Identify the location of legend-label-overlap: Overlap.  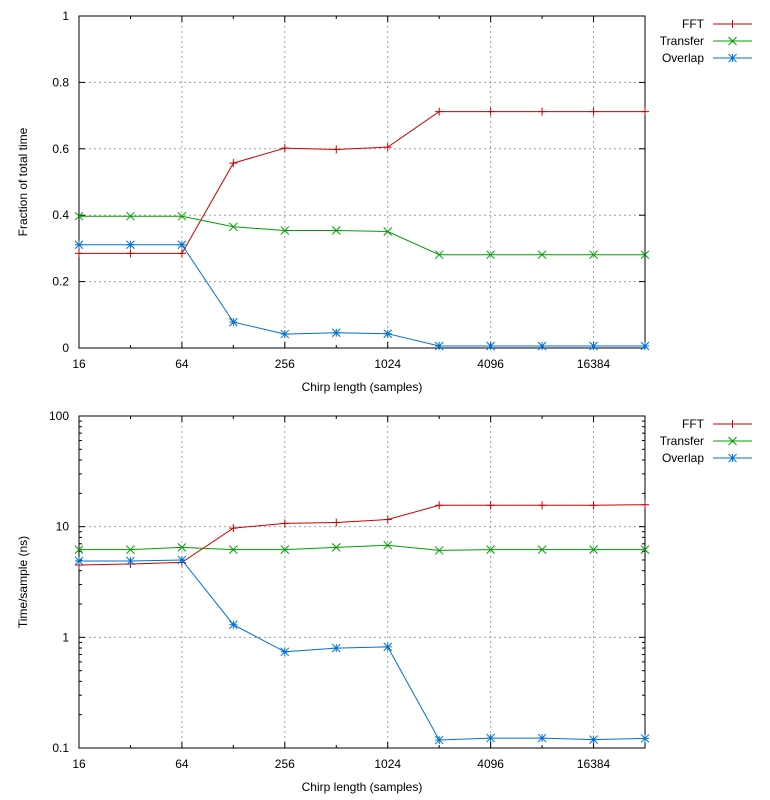
(683, 58).